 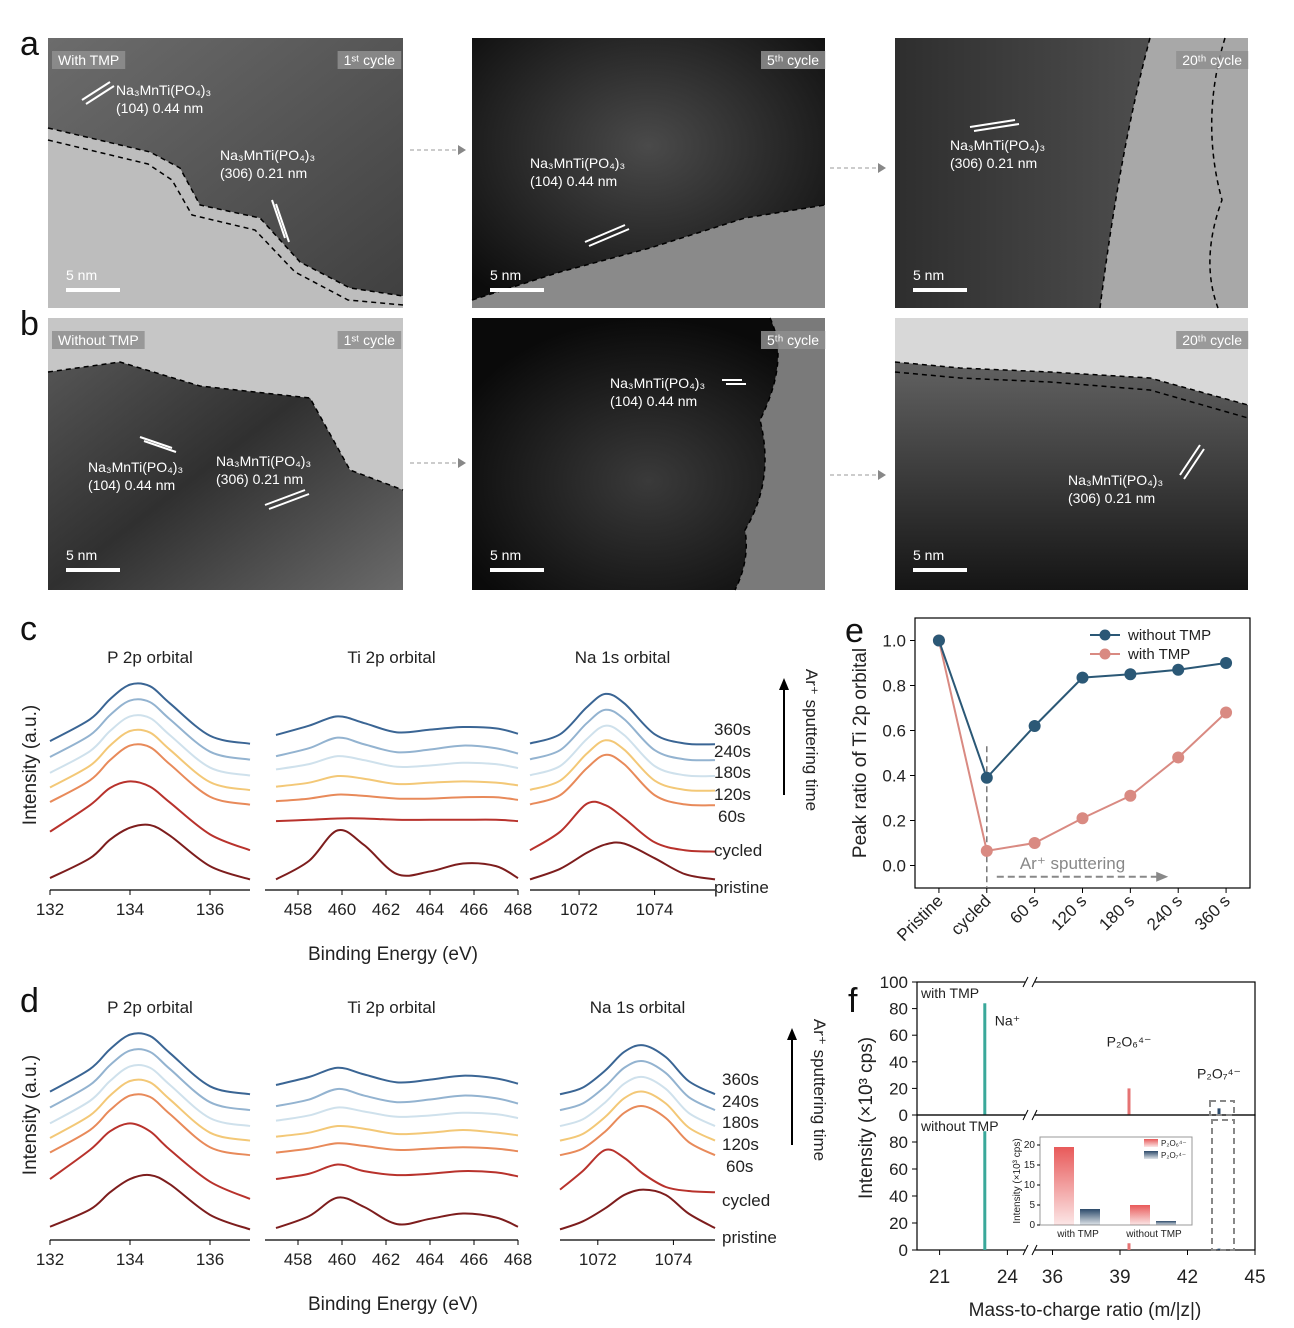 What do you see at coordinates (393, 954) in the screenshot?
I see `x-axis-title: Binding Energy (eV)` at bounding box center [393, 954].